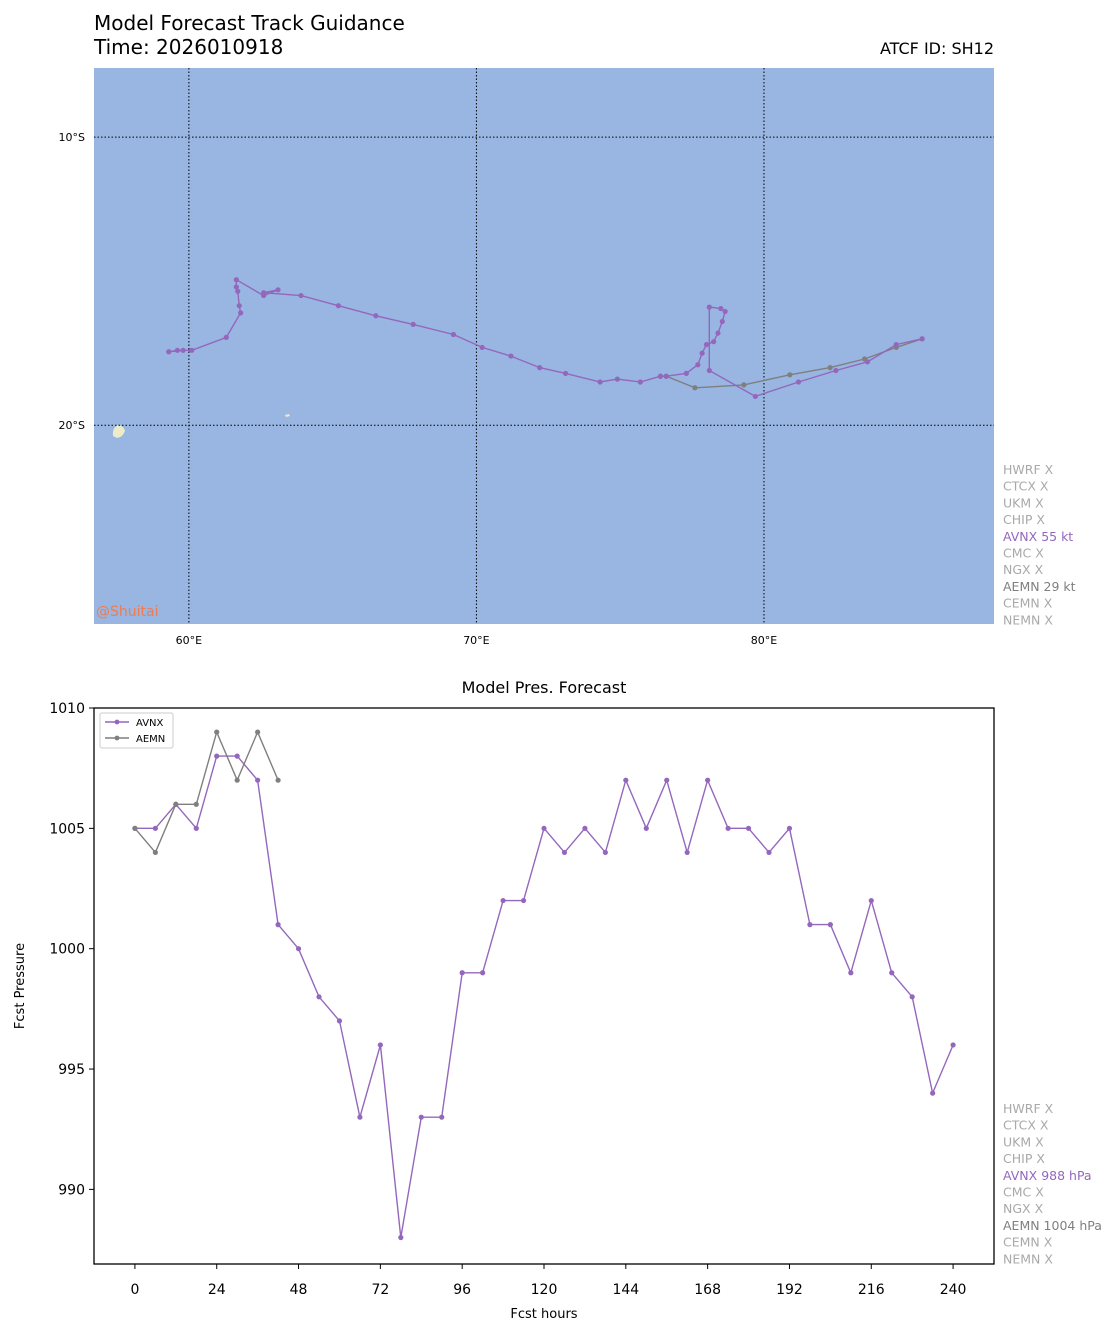  Describe the element at coordinates (249, 23) in the screenshot. I see `figure-title: Model Forecast Track Guidance` at that location.